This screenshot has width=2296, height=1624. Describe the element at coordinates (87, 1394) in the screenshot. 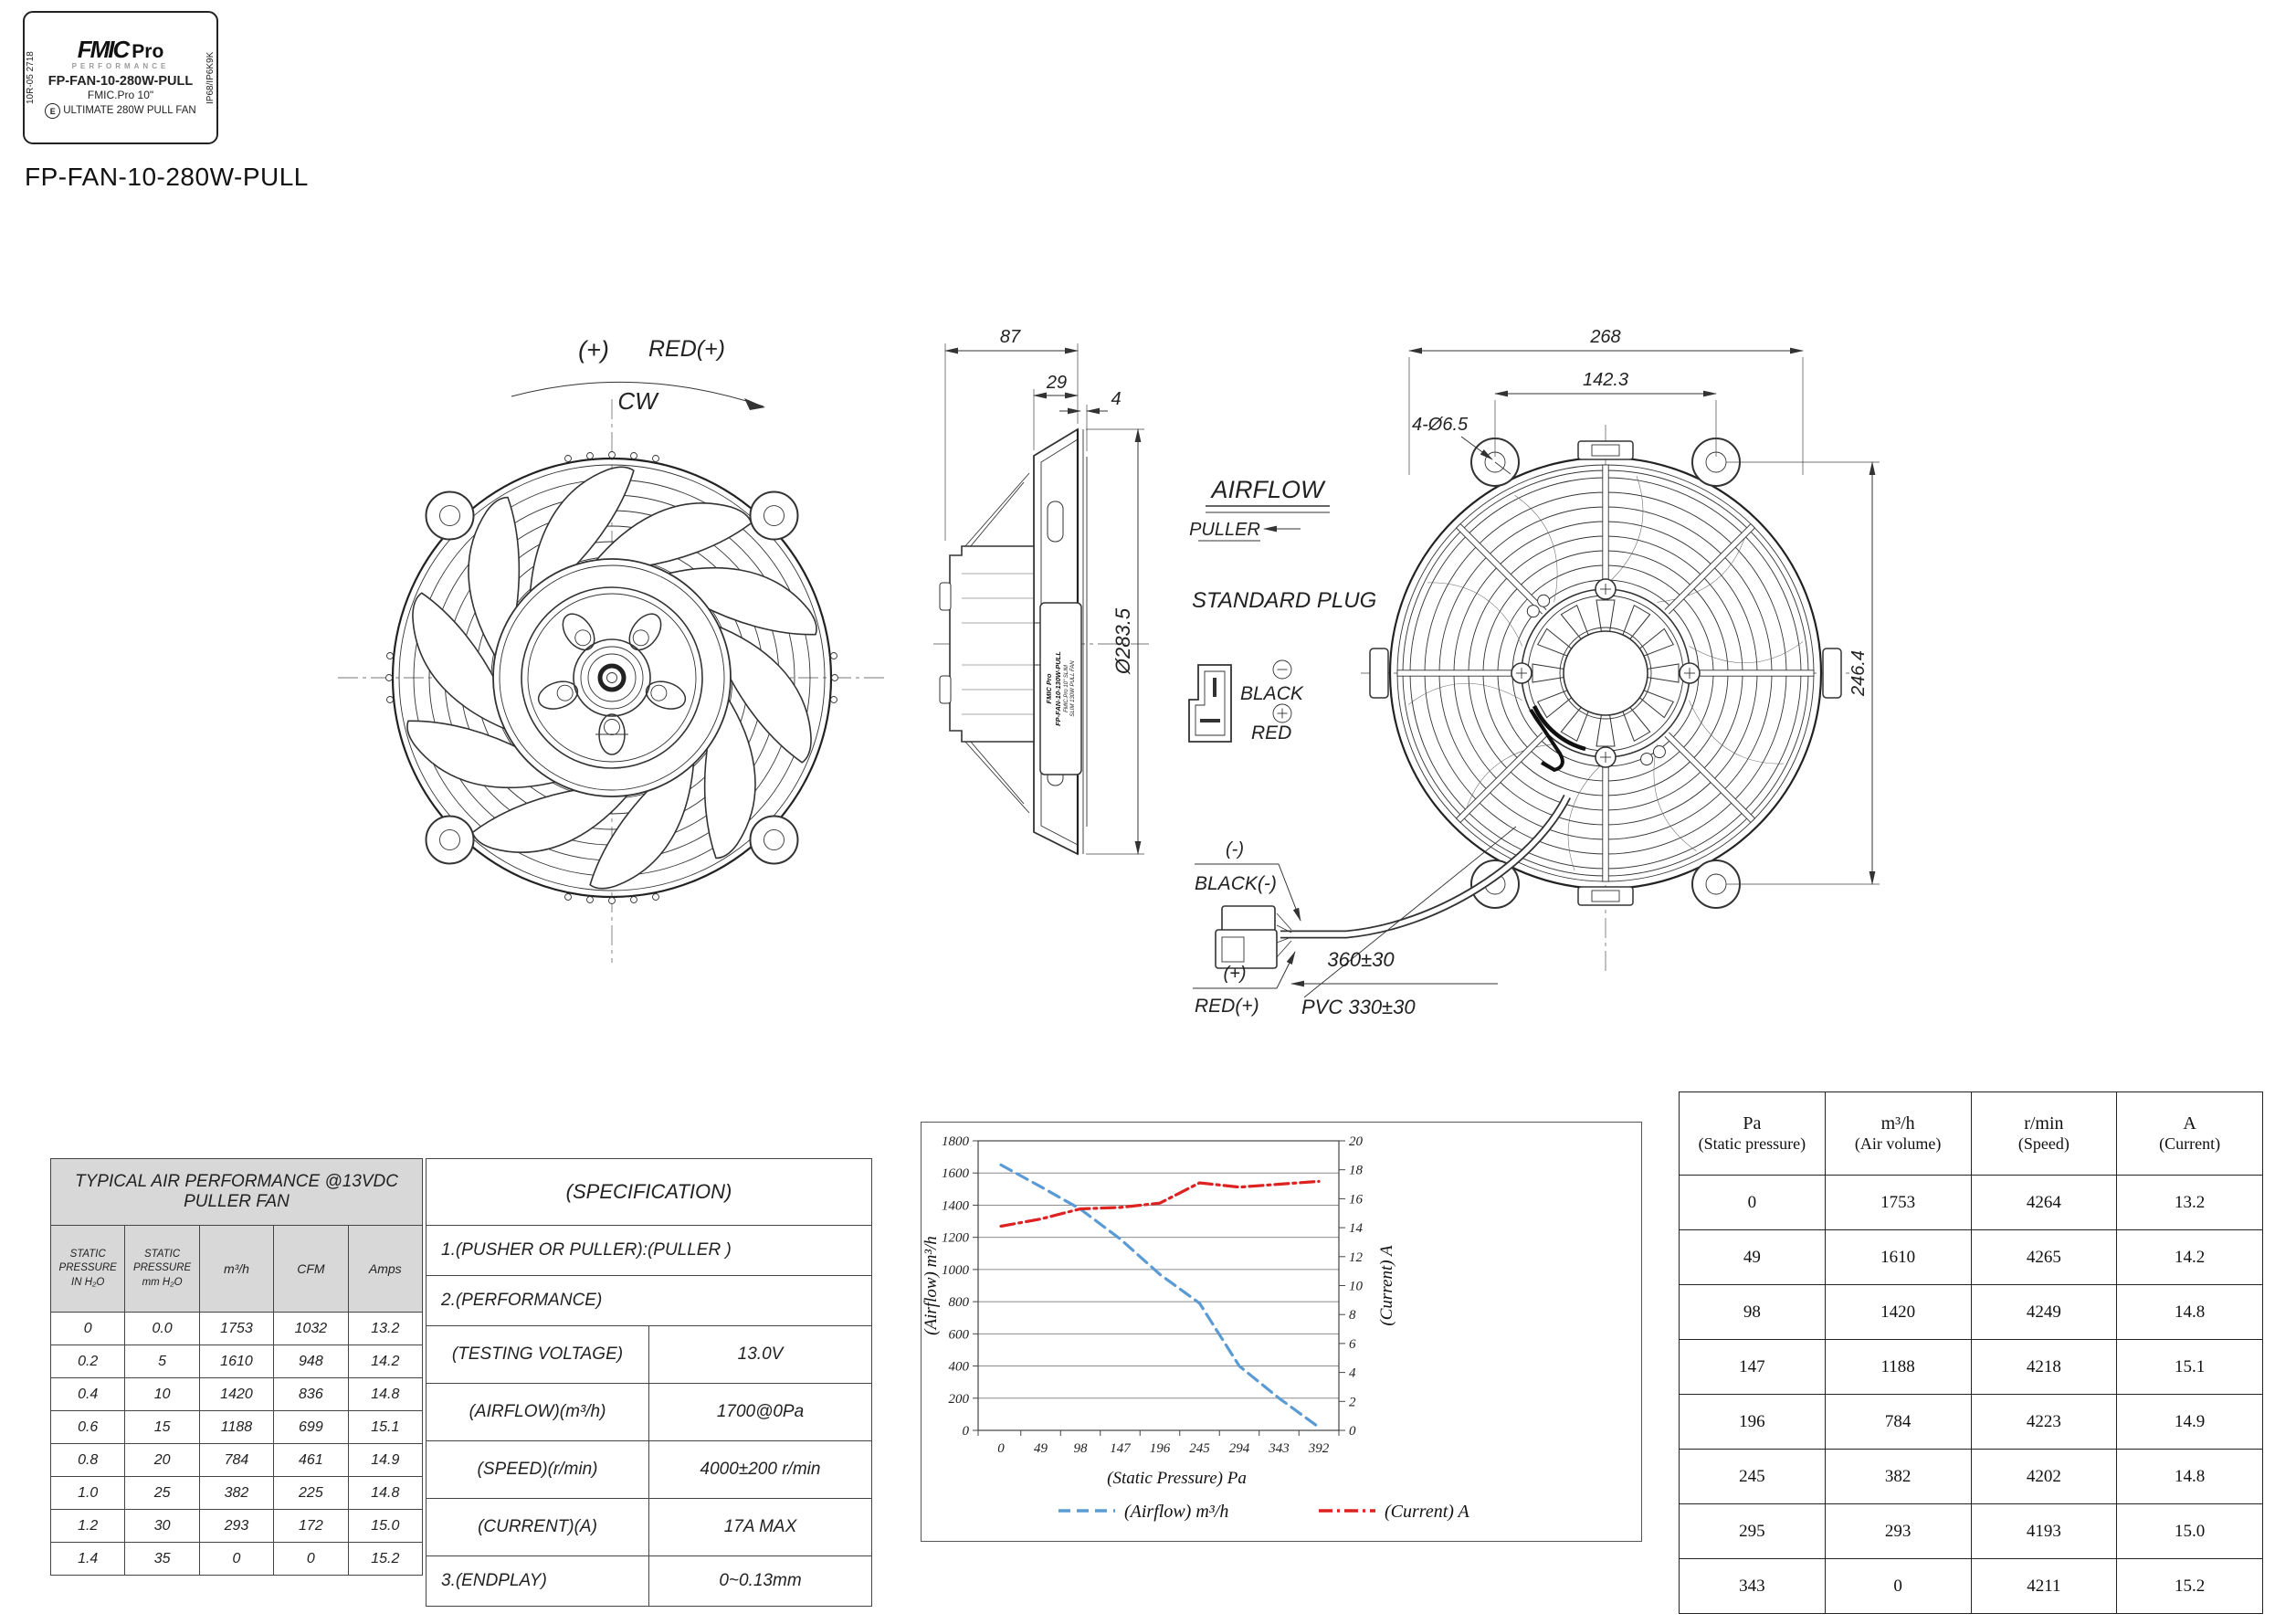

I see `perf-row-cell: 0.4` at that location.